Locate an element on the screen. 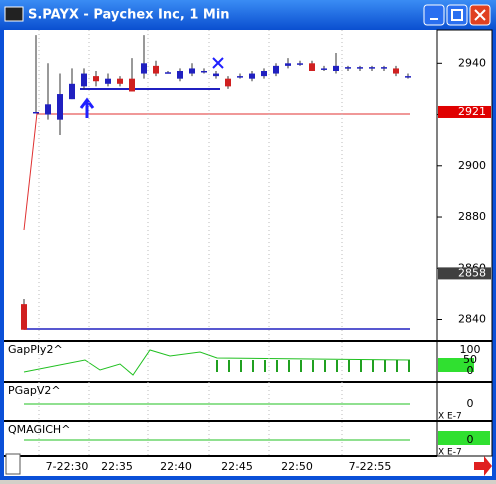 The width and height of the screenshot is (496, 484). x-tick-label: 7-22:55 is located at coordinates (370, 466).